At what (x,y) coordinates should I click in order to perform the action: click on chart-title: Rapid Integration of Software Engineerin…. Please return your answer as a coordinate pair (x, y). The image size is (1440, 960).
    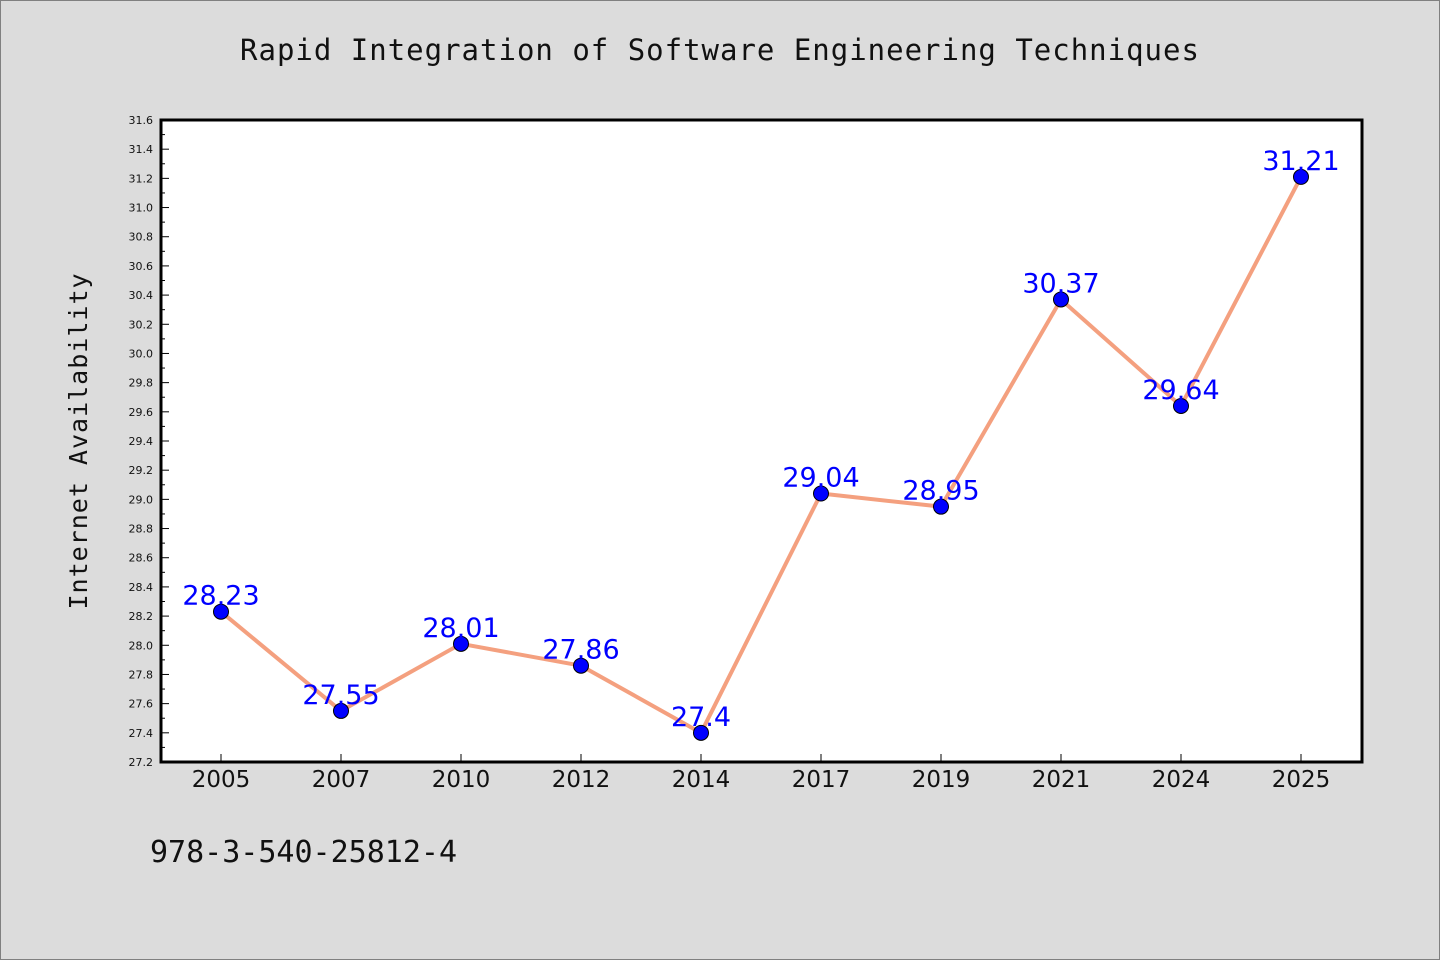
    Looking at the image, I should click on (720, 50).